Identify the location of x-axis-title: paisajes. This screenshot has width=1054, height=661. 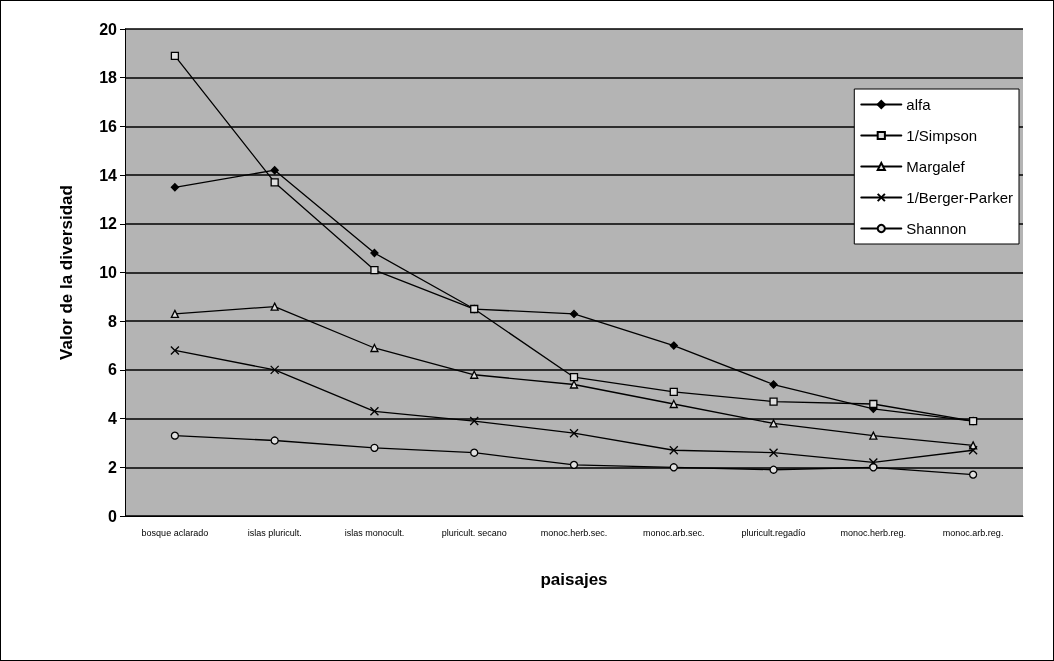
(574, 579).